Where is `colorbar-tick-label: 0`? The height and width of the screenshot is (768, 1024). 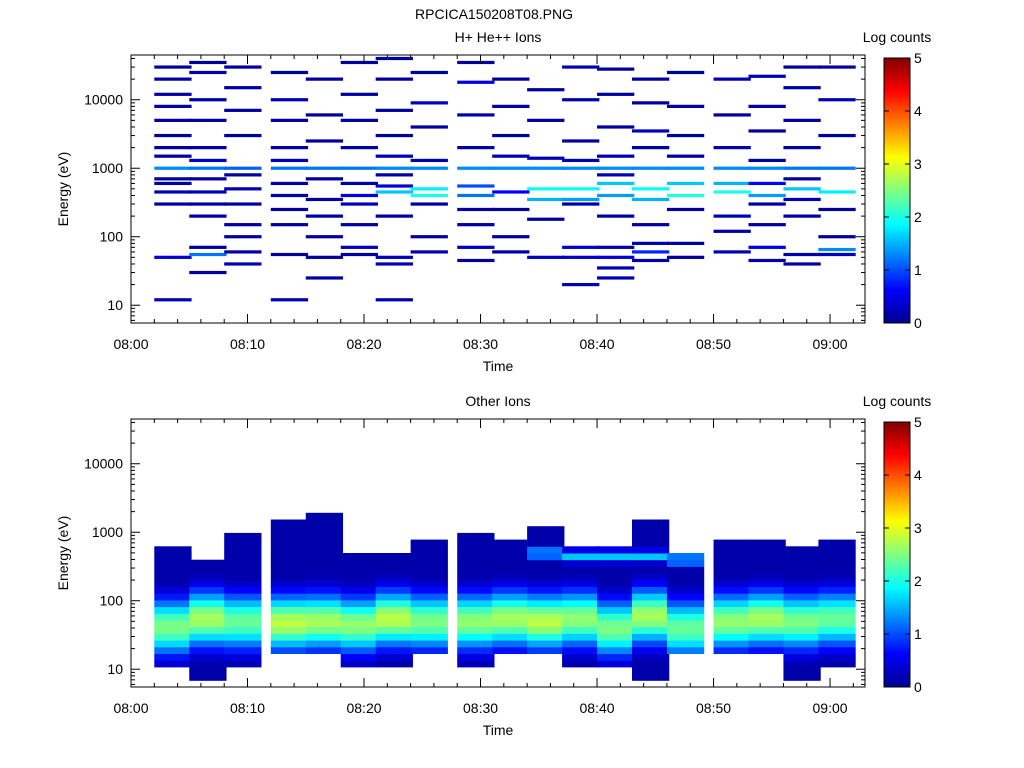 colorbar-tick-label: 0 is located at coordinates (918, 323).